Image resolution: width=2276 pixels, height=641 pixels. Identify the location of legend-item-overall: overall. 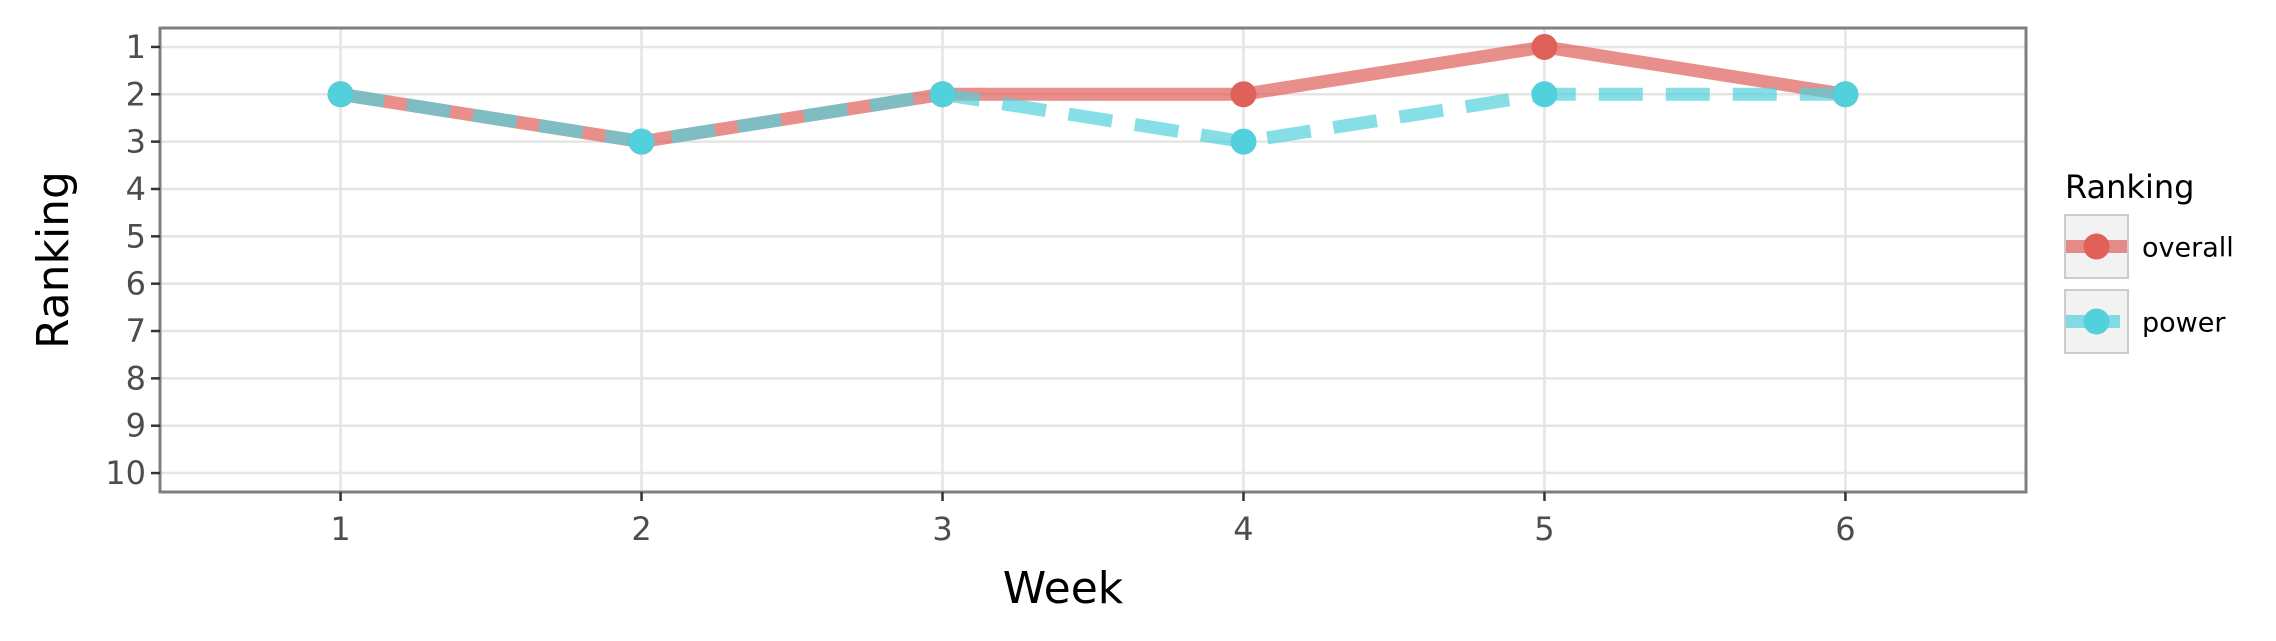
(2149, 246).